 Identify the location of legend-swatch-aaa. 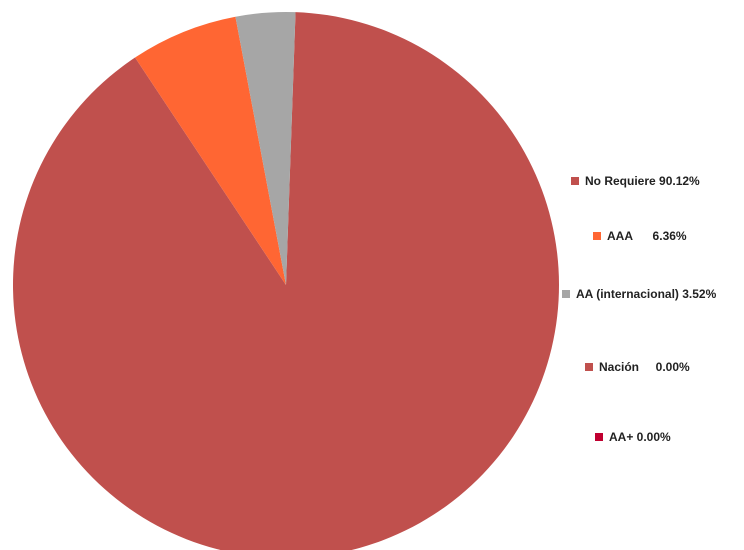
(597, 236).